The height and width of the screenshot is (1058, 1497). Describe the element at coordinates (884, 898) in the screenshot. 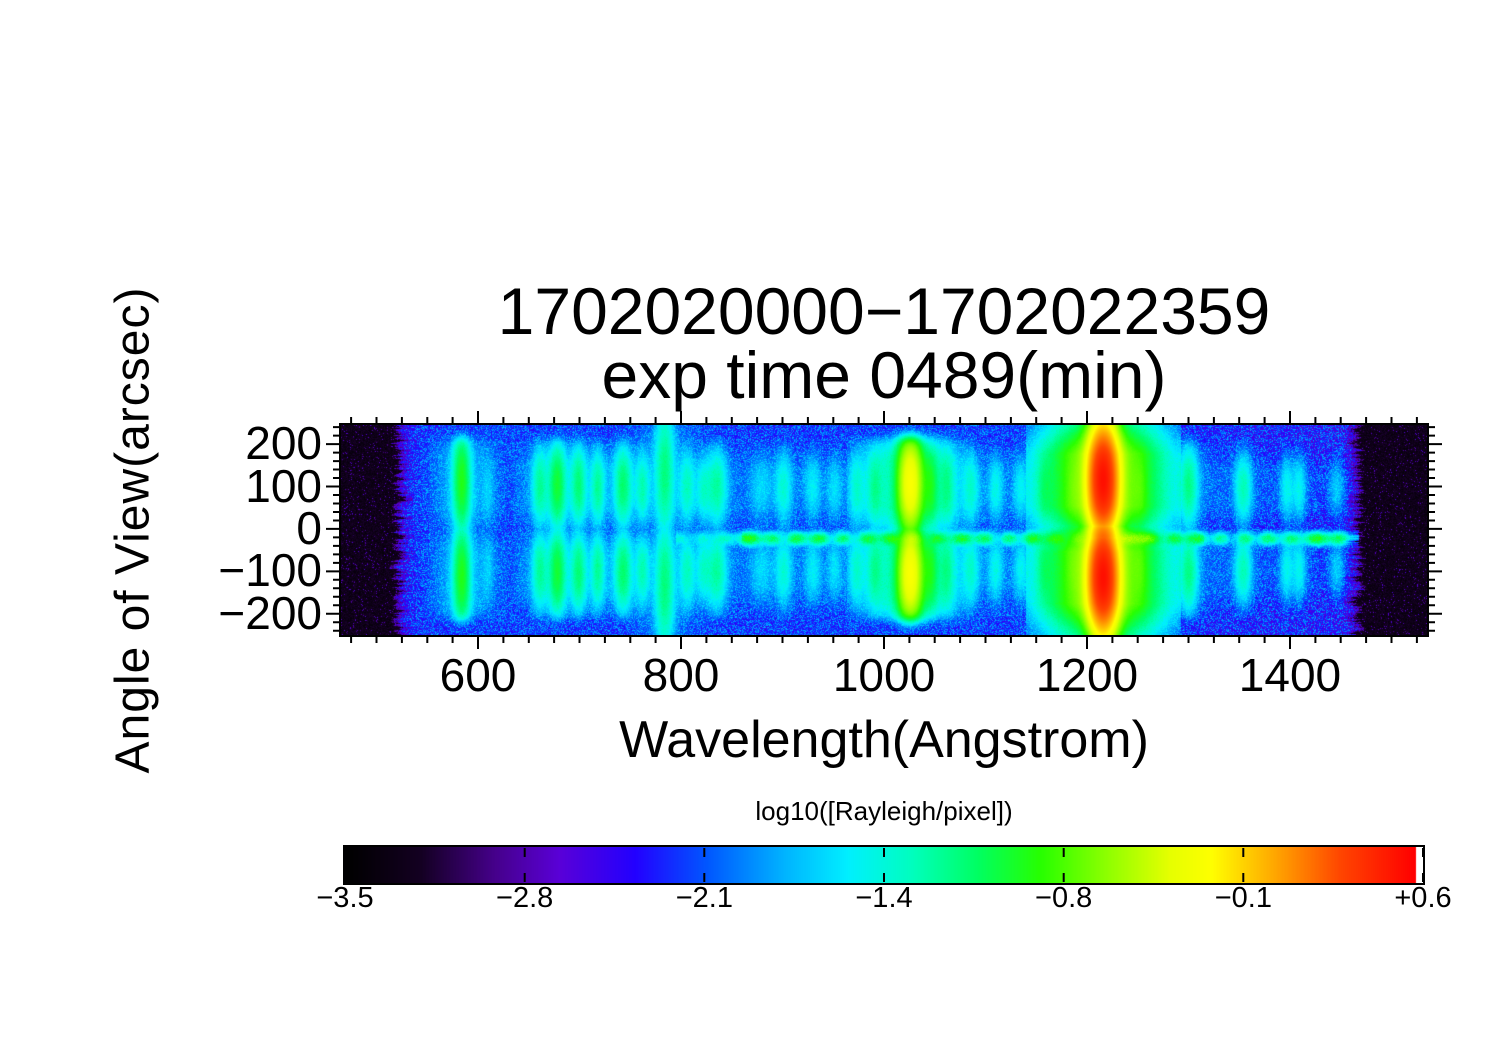

I see `colorbar-tick-label: −1.4` at that location.